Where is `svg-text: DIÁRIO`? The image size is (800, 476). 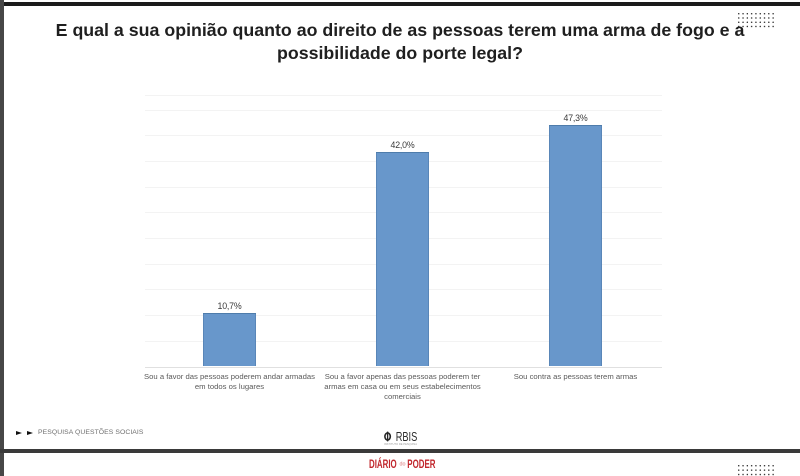
svg-text: DIÁRIO is located at coordinates (383, 464).